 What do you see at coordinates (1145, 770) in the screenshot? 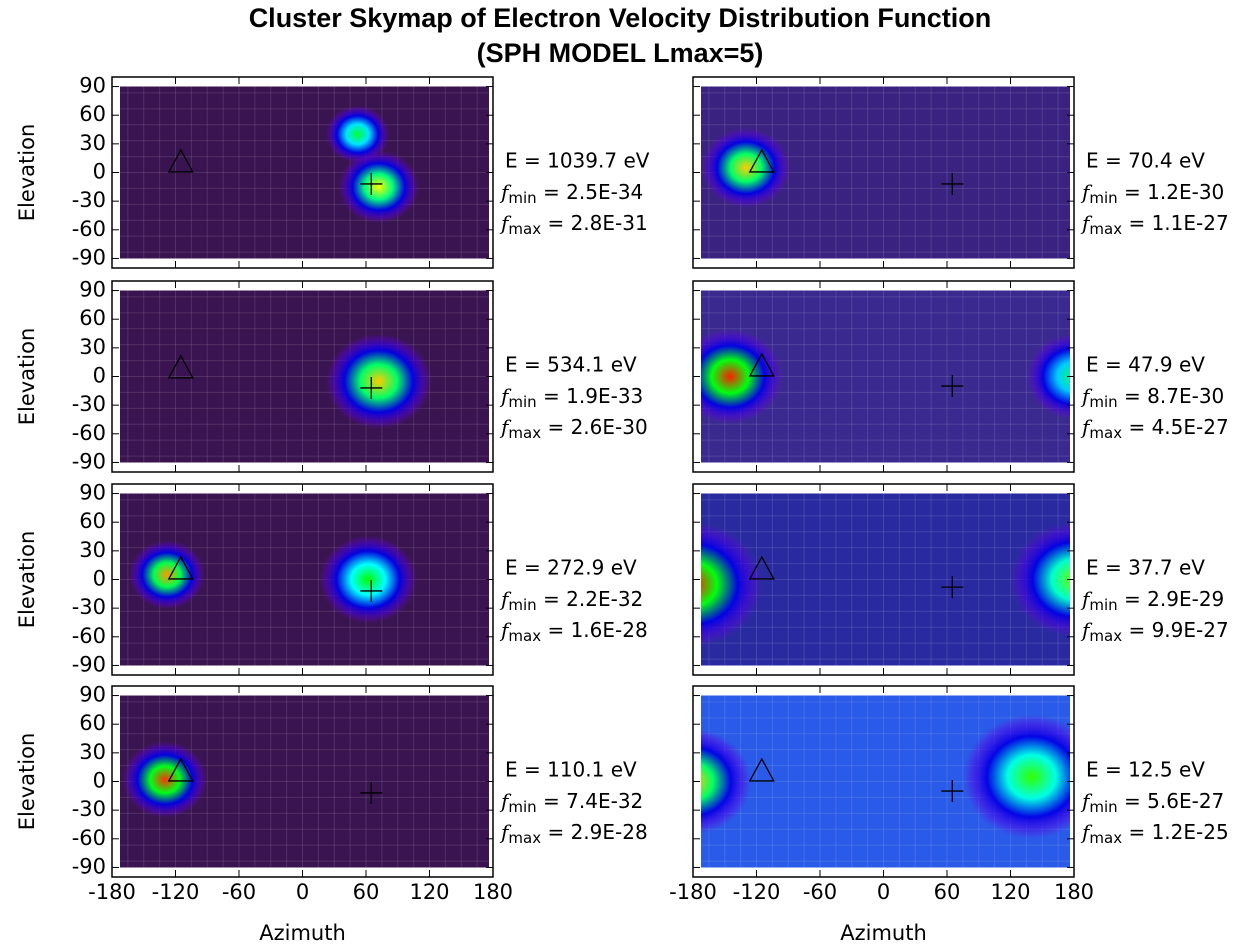
I see `energy-label: E = 12.5 eV` at bounding box center [1145, 770].